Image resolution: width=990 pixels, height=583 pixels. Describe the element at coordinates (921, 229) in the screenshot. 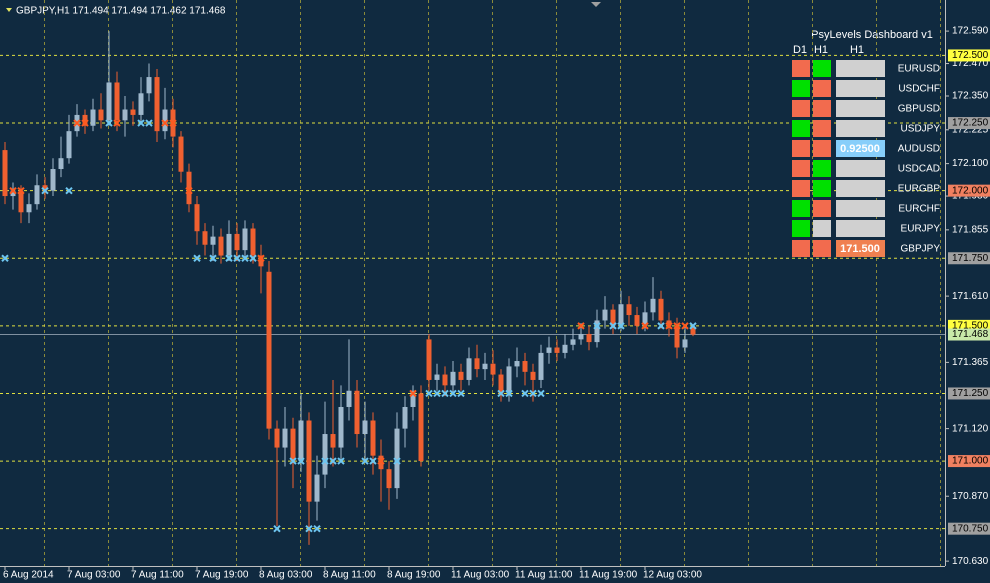

I see `pair-name: EURJPY` at that location.